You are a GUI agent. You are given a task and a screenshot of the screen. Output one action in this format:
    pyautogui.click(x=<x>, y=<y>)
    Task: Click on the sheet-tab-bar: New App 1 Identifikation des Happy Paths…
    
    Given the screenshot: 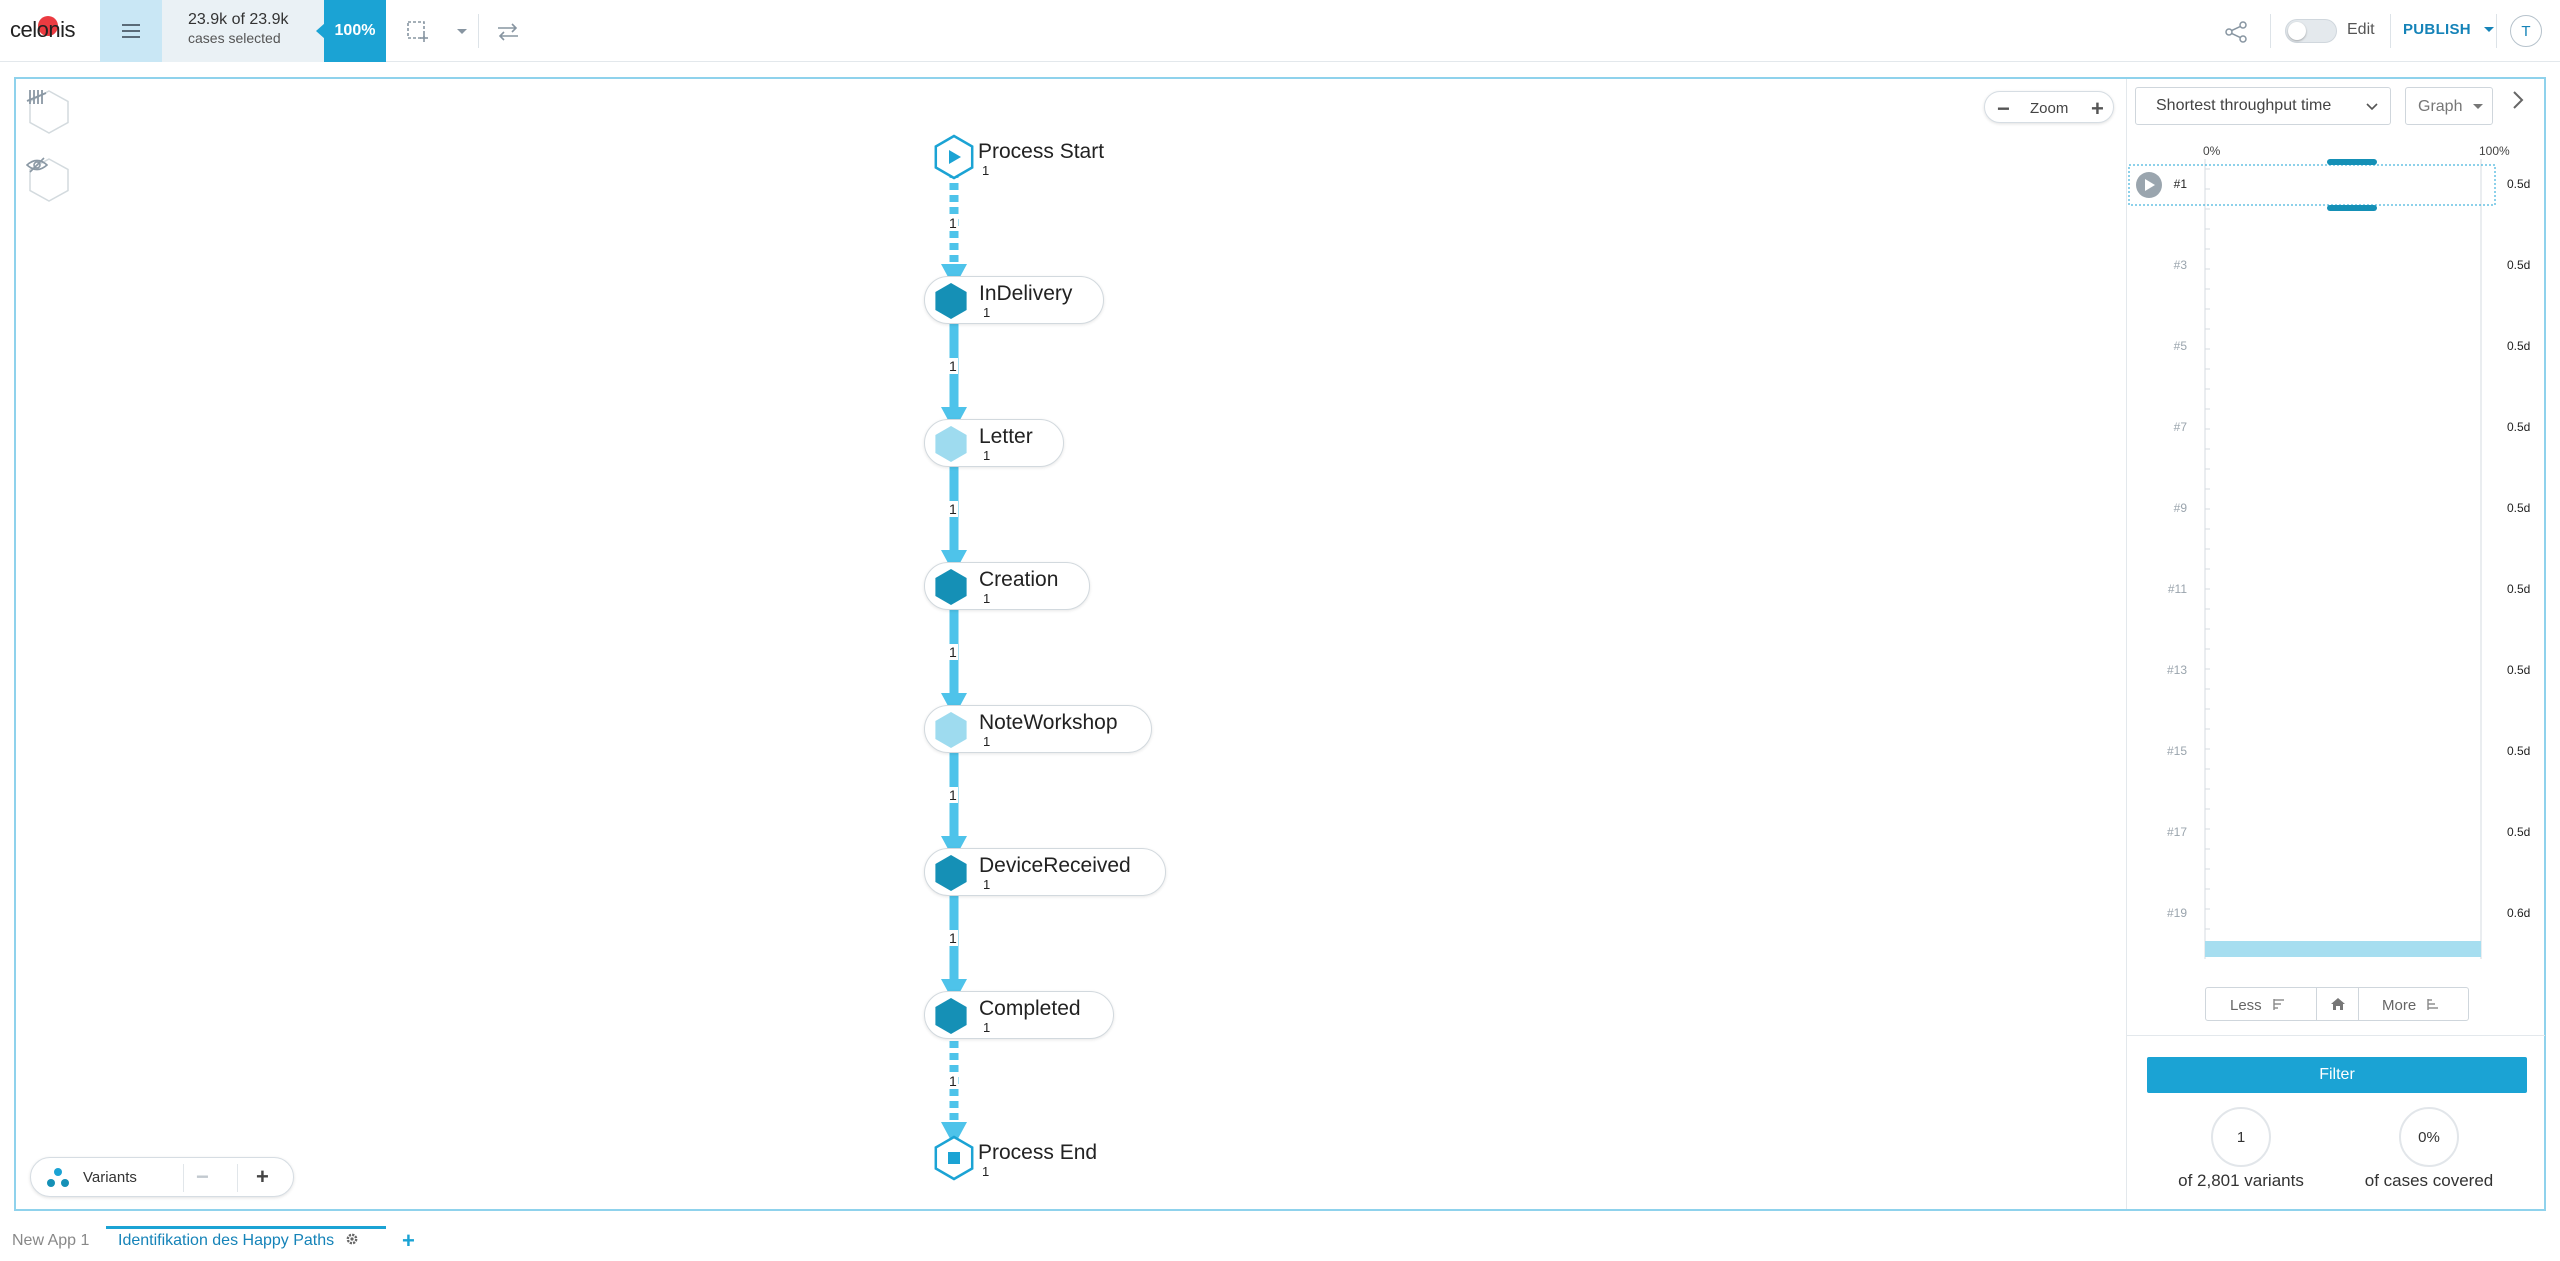 What is the action you would take?
    pyautogui.click(x=1280, y=1241)
    